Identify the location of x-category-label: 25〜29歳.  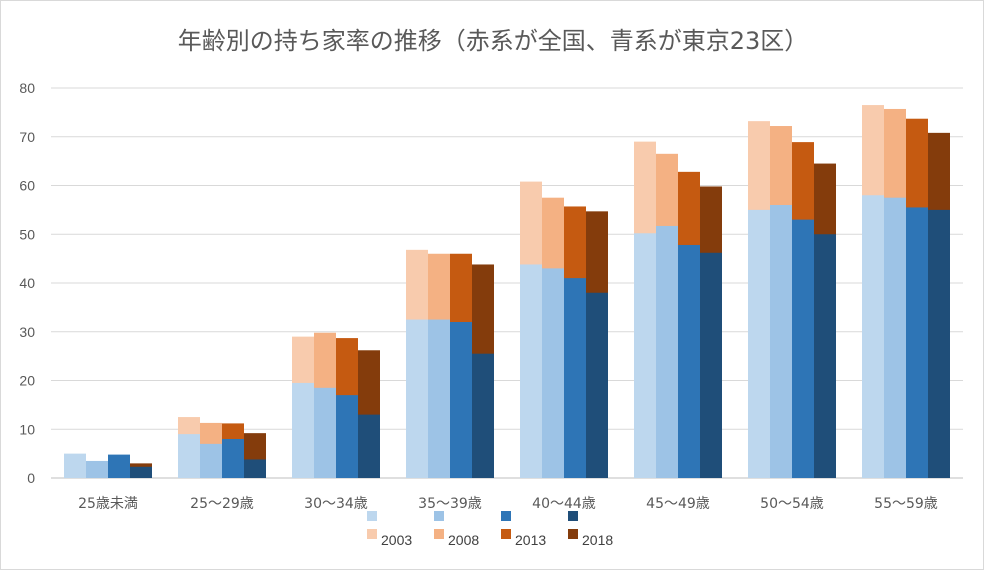
(222, 504).